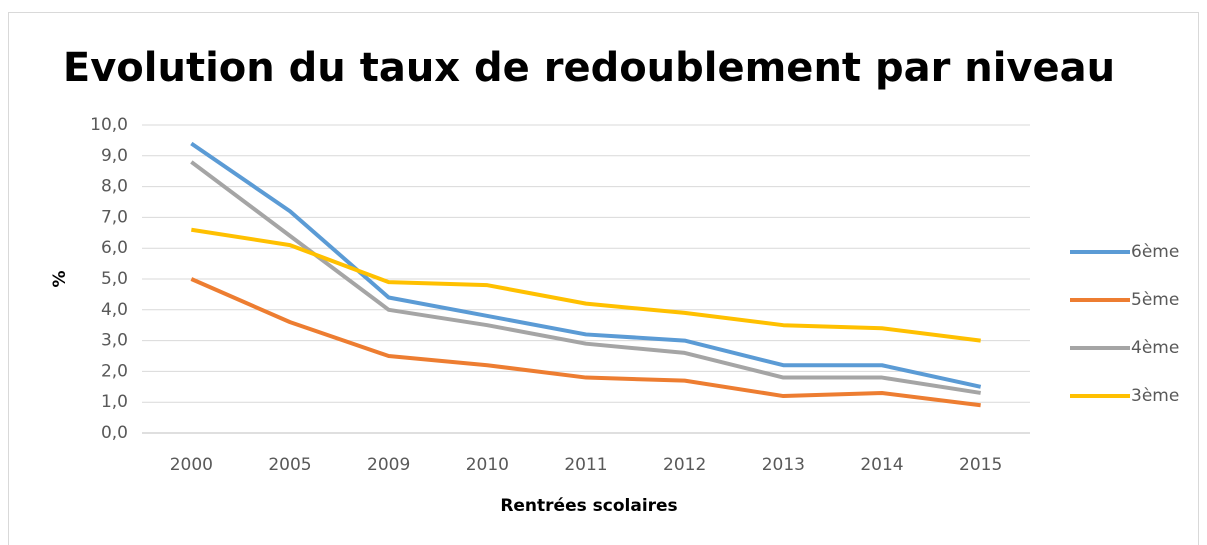 Image resolution: width=1207 pixels, height=545 pixels. Describe the element at coordinates (588, 506) in the screenshot. I see `x-axis-title: Rentrées scolaires` at that location.